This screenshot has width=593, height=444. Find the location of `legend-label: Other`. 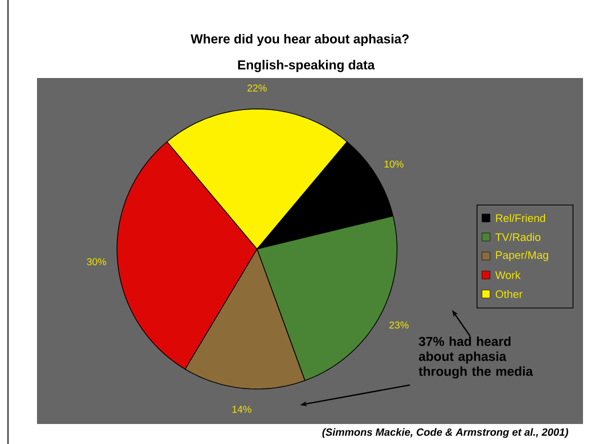

legend-label: Other is located at coordinates (509, 294).